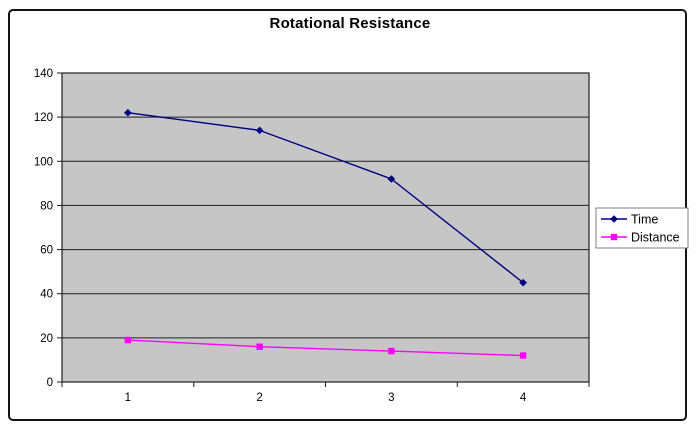  What do you see at coordinates (642, 228) in the screenshot?
I see `legend` at bounding box center [642, 228].